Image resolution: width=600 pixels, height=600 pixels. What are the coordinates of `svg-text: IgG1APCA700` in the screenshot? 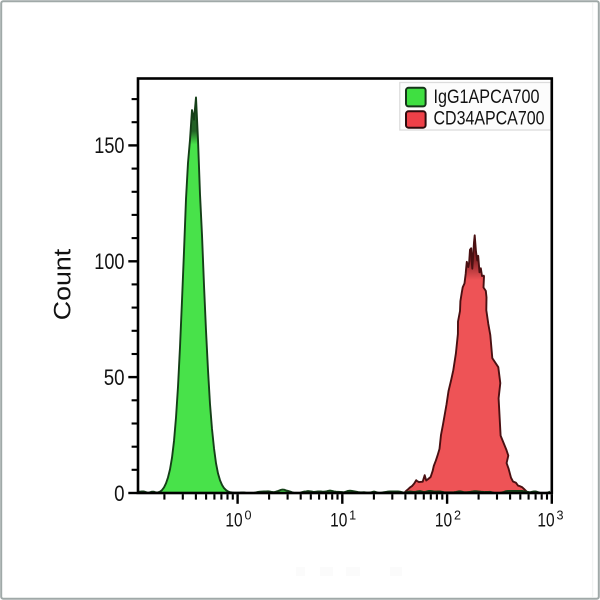 It's located at (487, 97).